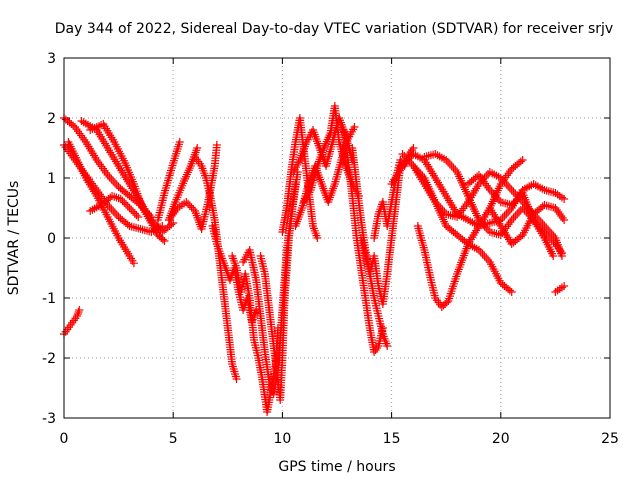  What do you see at coordinates (392, 439) in the screenshot?
I see `x-tick-label-3: 15` at bounding box center [392, 439].